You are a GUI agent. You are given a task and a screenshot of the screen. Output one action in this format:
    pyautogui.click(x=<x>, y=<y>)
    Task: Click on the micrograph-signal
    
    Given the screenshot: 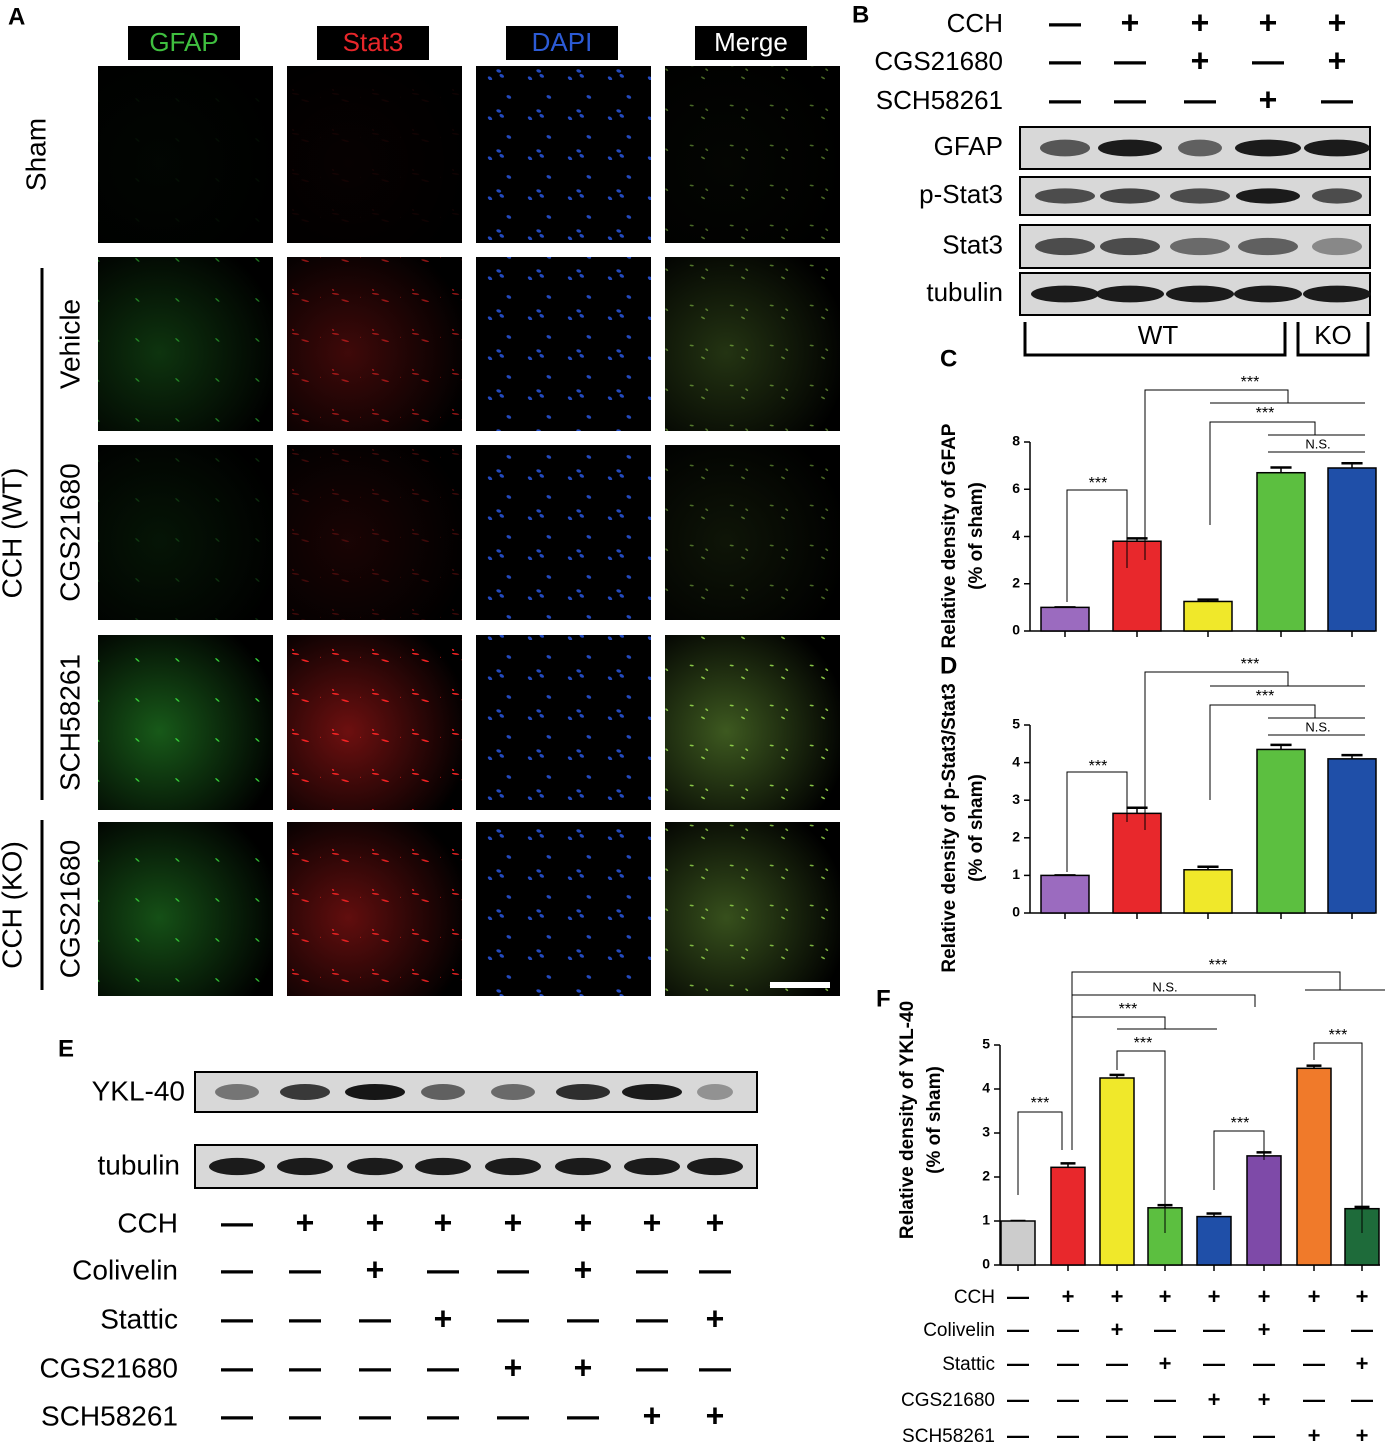 What is the action you would take?
    pyautogui.click(x=563, y=154)
    